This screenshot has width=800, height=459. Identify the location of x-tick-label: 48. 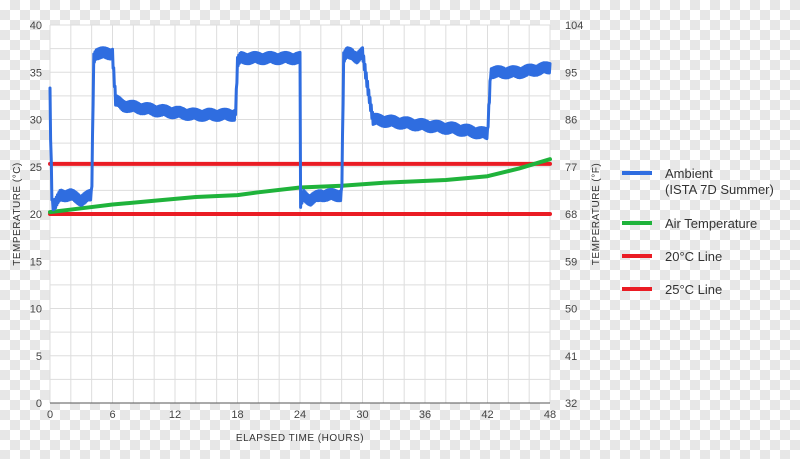
(550, 415).